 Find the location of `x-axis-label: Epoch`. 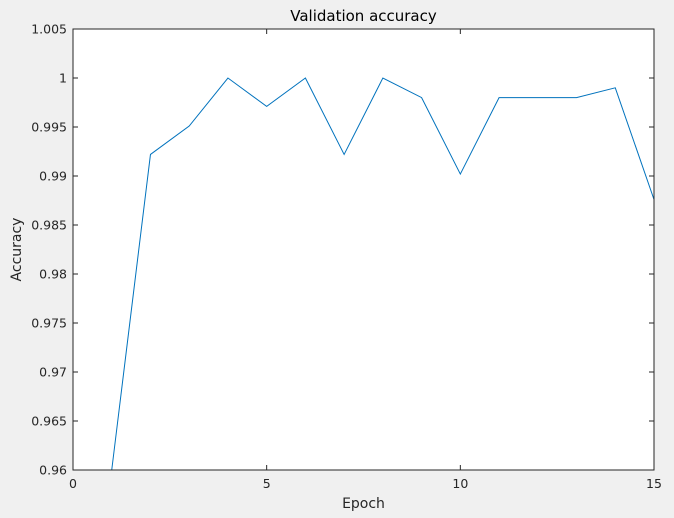

x-axis-label: Epoch is located at coordinates (363, 504).